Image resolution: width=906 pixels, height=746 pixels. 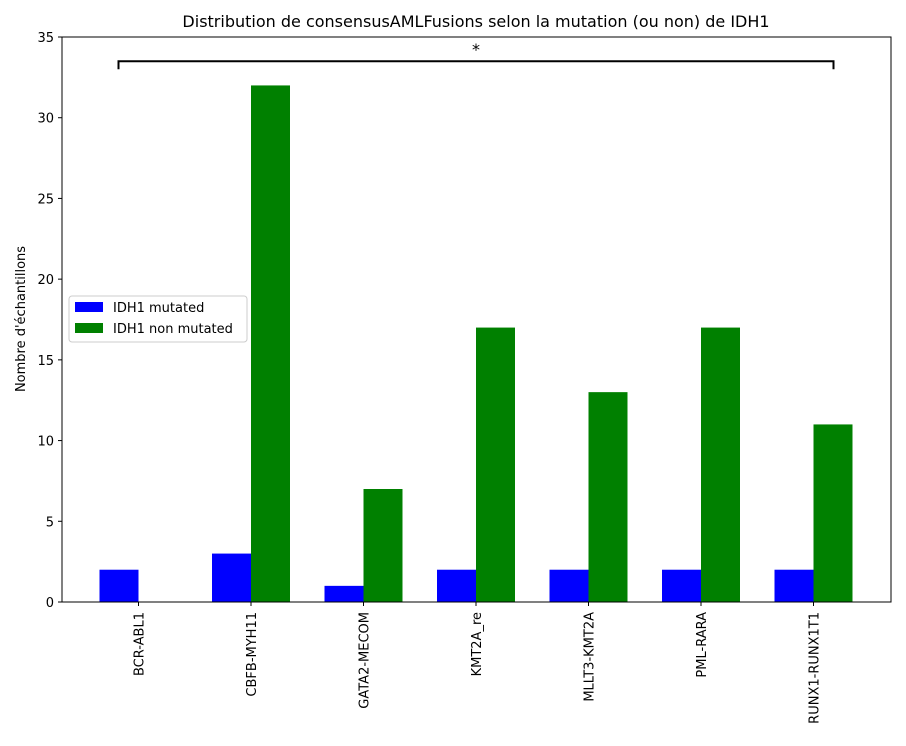 What do you see at coordinates (476, 65) in the screenshot?
I see `significance-bracket` at bounding box center [476, 65].